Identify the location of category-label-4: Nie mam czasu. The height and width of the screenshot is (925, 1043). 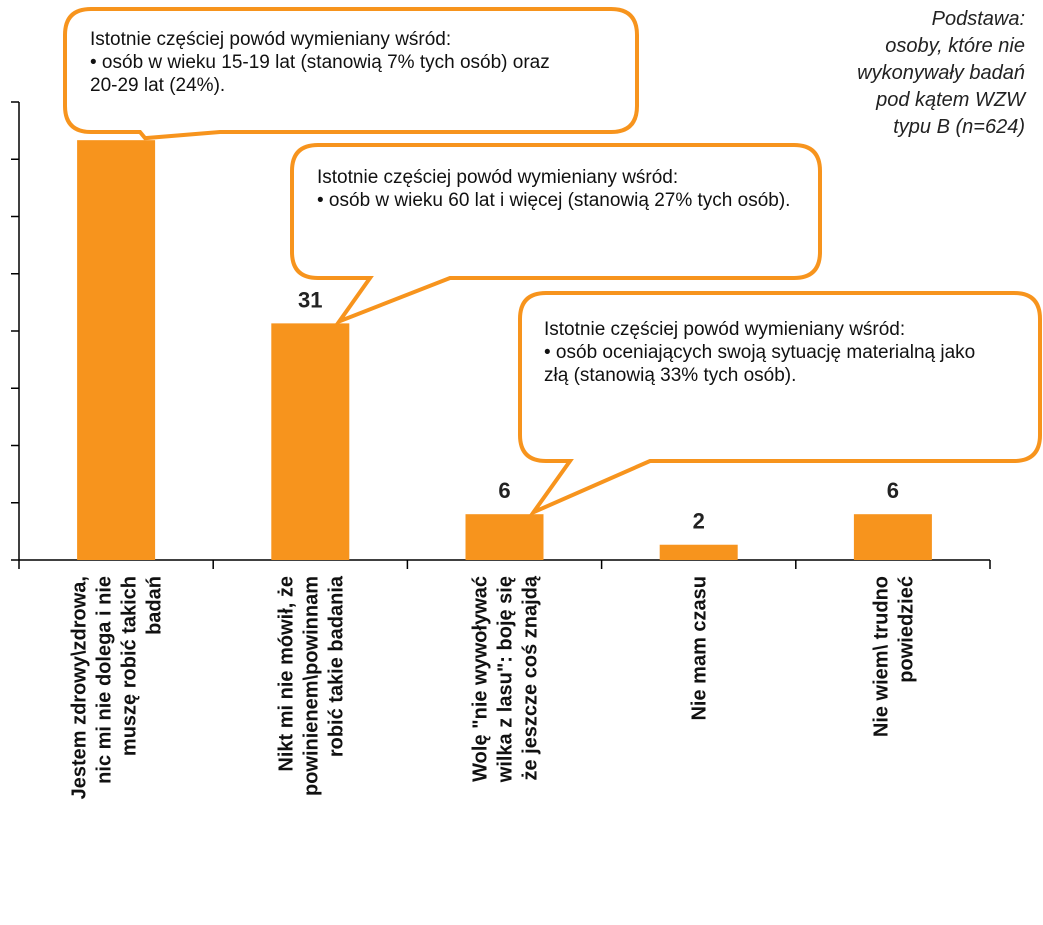
(700, 648).